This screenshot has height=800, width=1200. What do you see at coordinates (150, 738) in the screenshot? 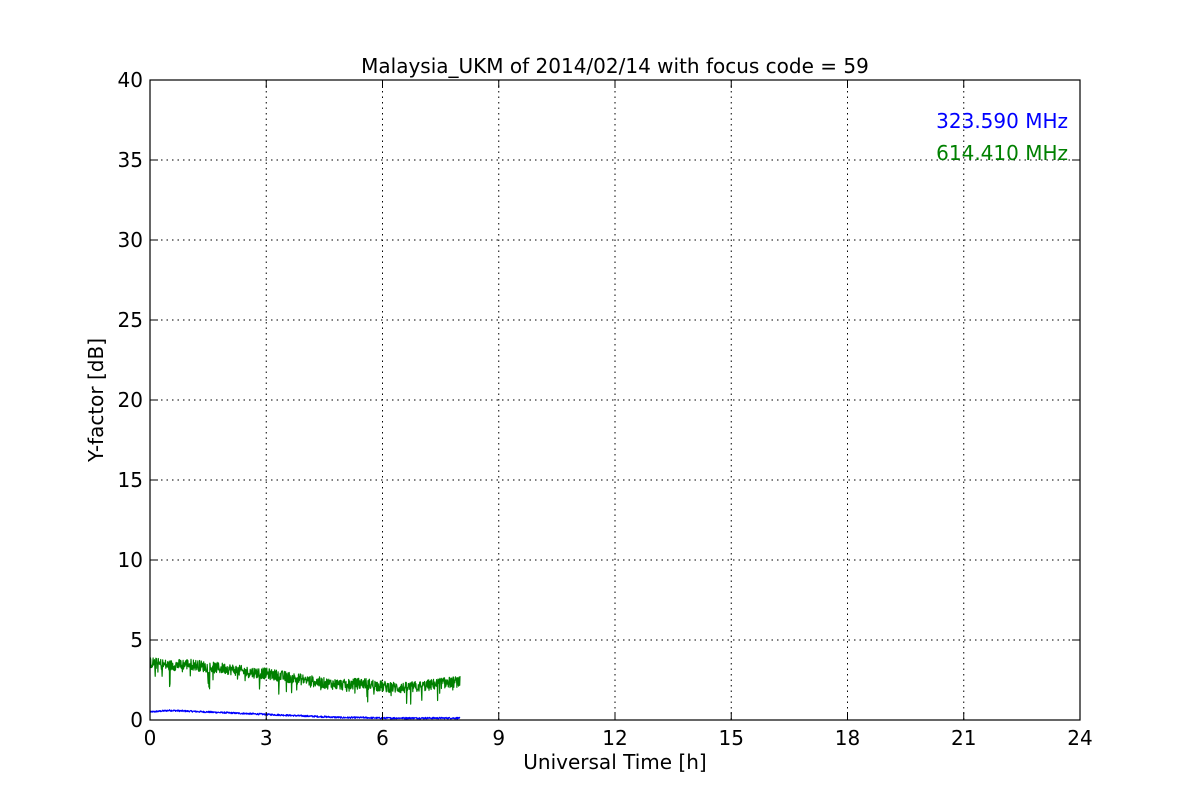
I see `x-tick-label: 0` at bounding box center [150, 738].